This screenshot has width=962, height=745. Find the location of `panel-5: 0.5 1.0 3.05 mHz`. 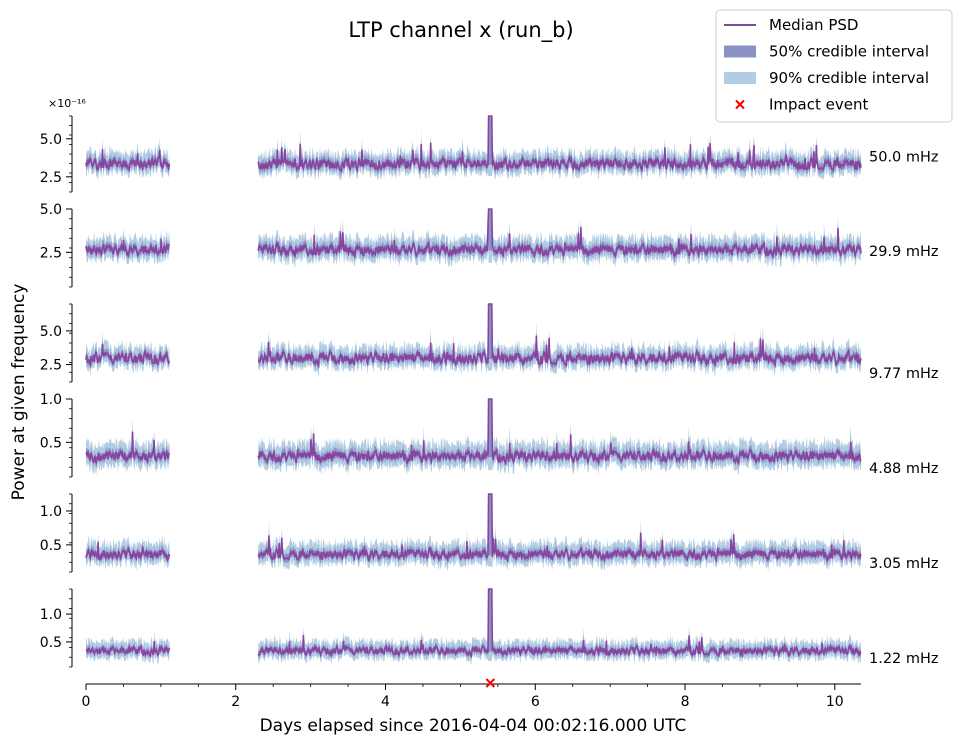

panel-5: 0.5 1.0 3.05 mHz is located at coordinates (489, 533).